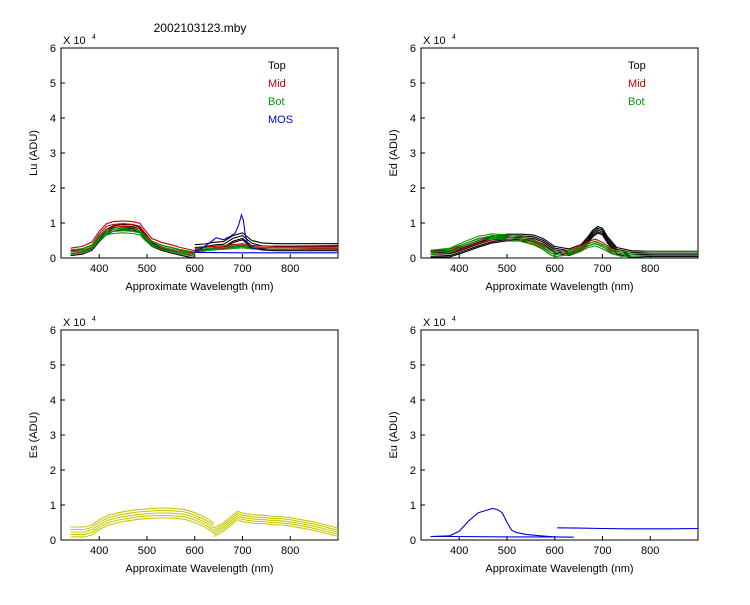 This screenshot has width=750, height=605. Describe the element at coordinates (280, 120) in the screenshot. I see `legend-entry-mos: MOS` at that location.